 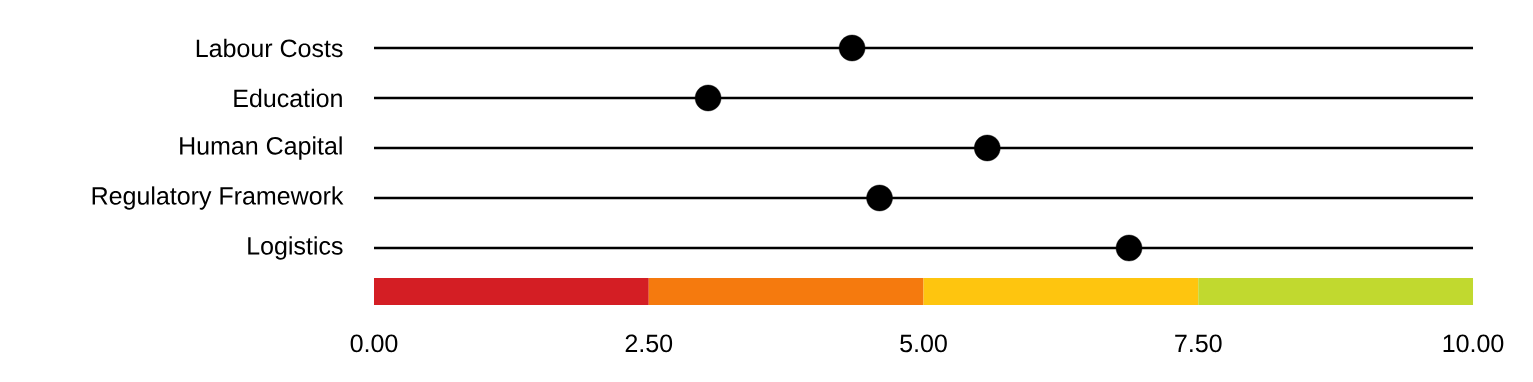 What do you see at coordinates (923, 343) in the screenshot?
I see `x-tick-label: 5.00` at bounding box center [923, 343].